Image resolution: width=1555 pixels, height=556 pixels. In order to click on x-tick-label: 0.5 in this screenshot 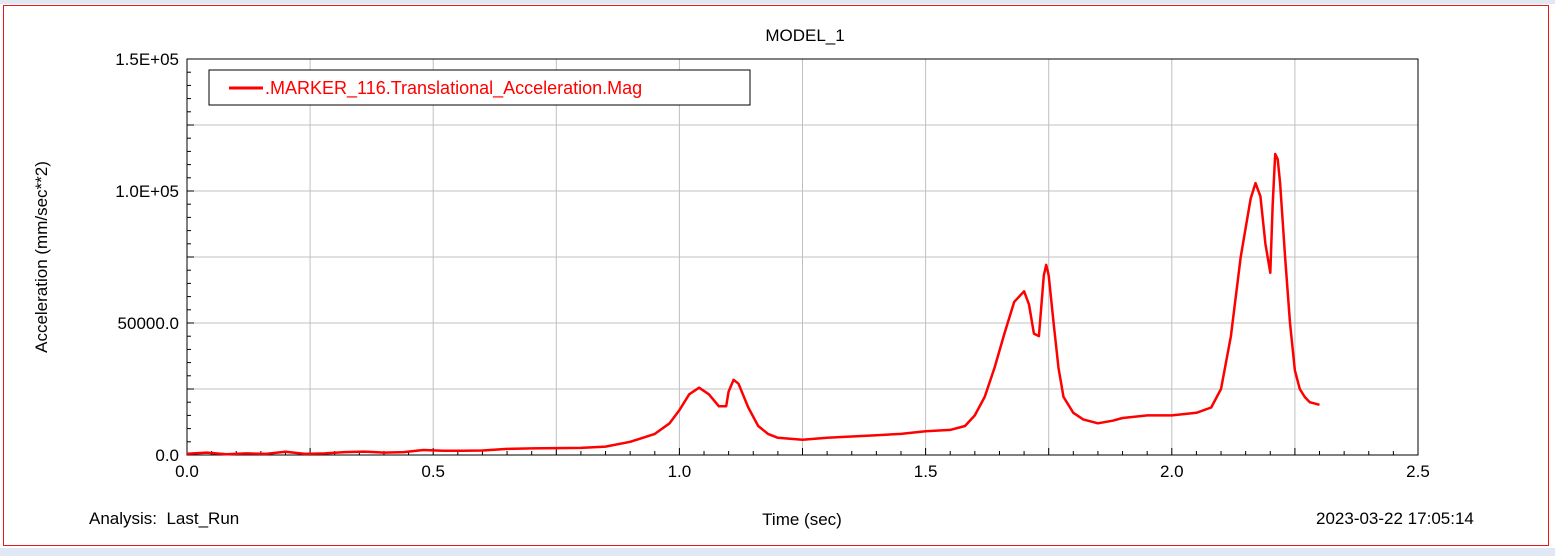, I will do `click(433, 471)`.